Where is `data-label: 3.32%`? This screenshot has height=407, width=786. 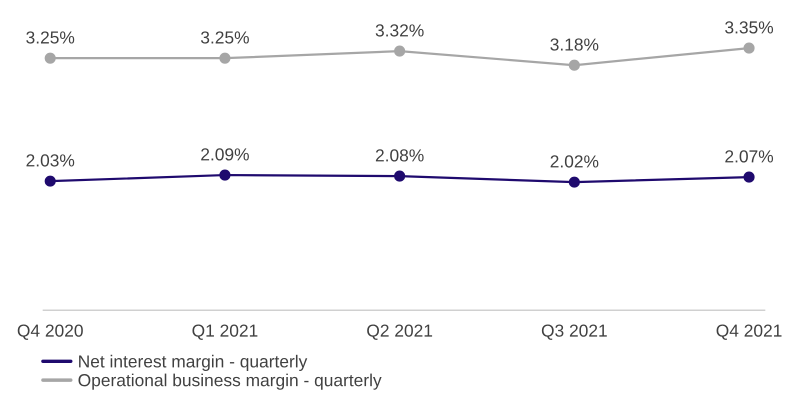
data-label: 3.32% is located at coordinates (400, 30).